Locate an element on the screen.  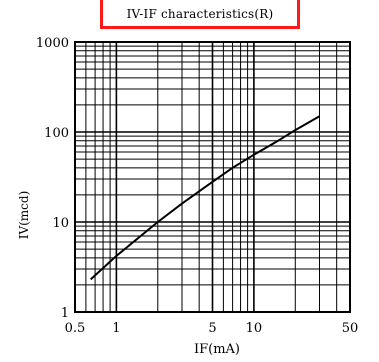
chart-title: IV-IF characteristics(R) is located at coordinates (200, 14).